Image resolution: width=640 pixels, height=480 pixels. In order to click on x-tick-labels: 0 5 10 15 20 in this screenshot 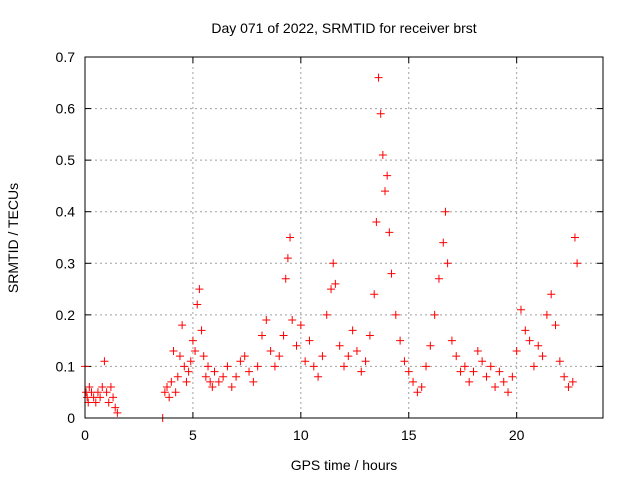, I will do `click(303, 435)`.